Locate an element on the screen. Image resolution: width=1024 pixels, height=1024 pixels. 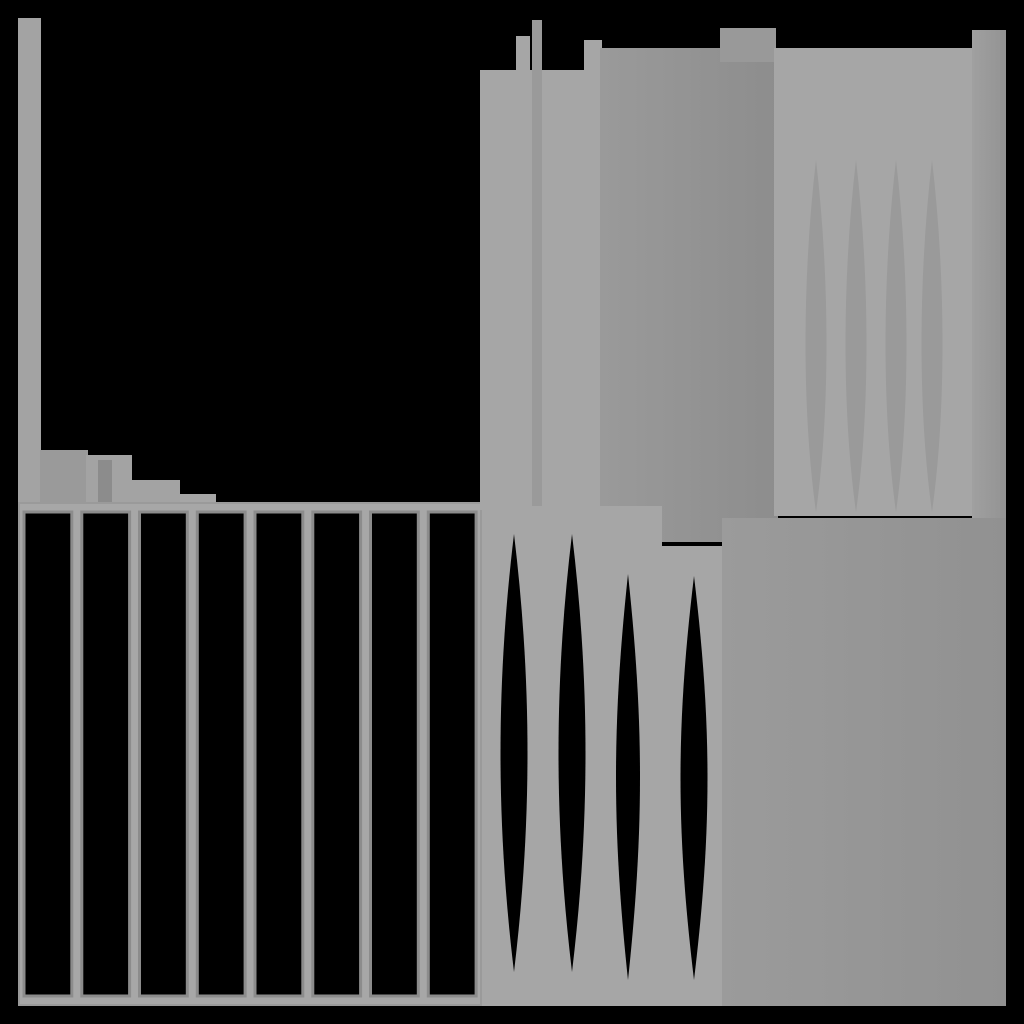
upper-right-arches is located at coordinates (874, 336).